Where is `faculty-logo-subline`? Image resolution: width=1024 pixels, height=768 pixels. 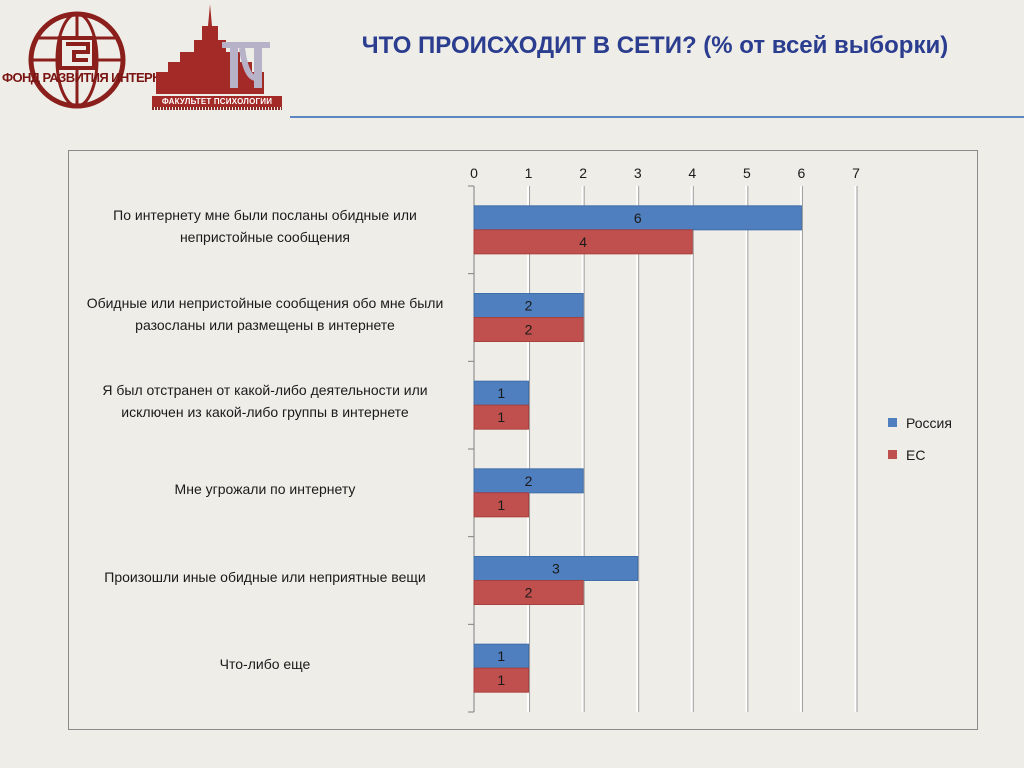 faculty-logo-subline is located at coordinates (217, 108).